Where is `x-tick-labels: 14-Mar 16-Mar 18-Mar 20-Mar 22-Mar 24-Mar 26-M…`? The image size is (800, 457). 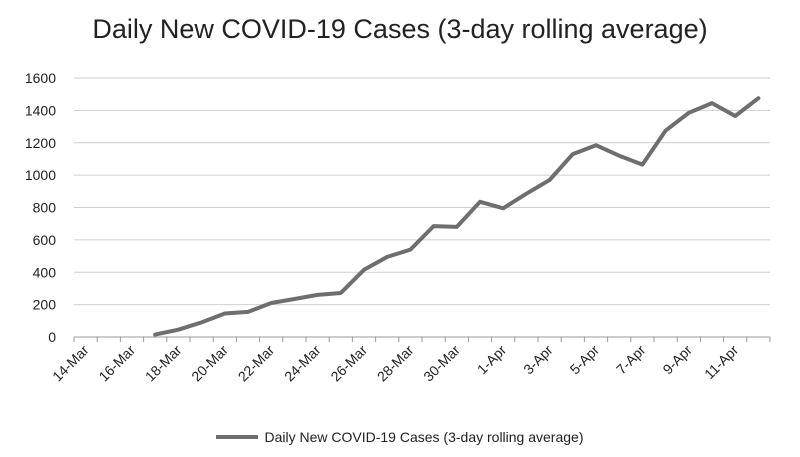
x-tick-labels: 14-Mar 16-Mar 18-Mar 20-Mar 22-Mar 24-Mar 26-M… is located at coordinates (395, 363).